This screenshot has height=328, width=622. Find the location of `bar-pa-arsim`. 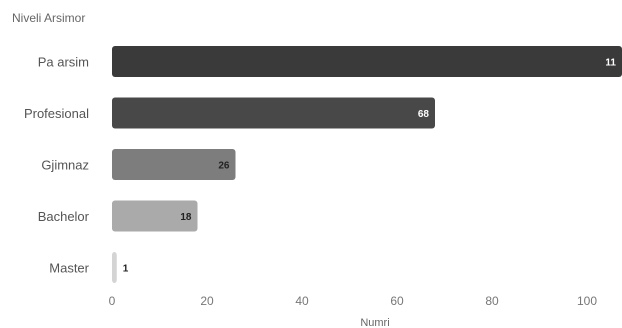

bar-pa-arsim is located at coordinates (367, 61).